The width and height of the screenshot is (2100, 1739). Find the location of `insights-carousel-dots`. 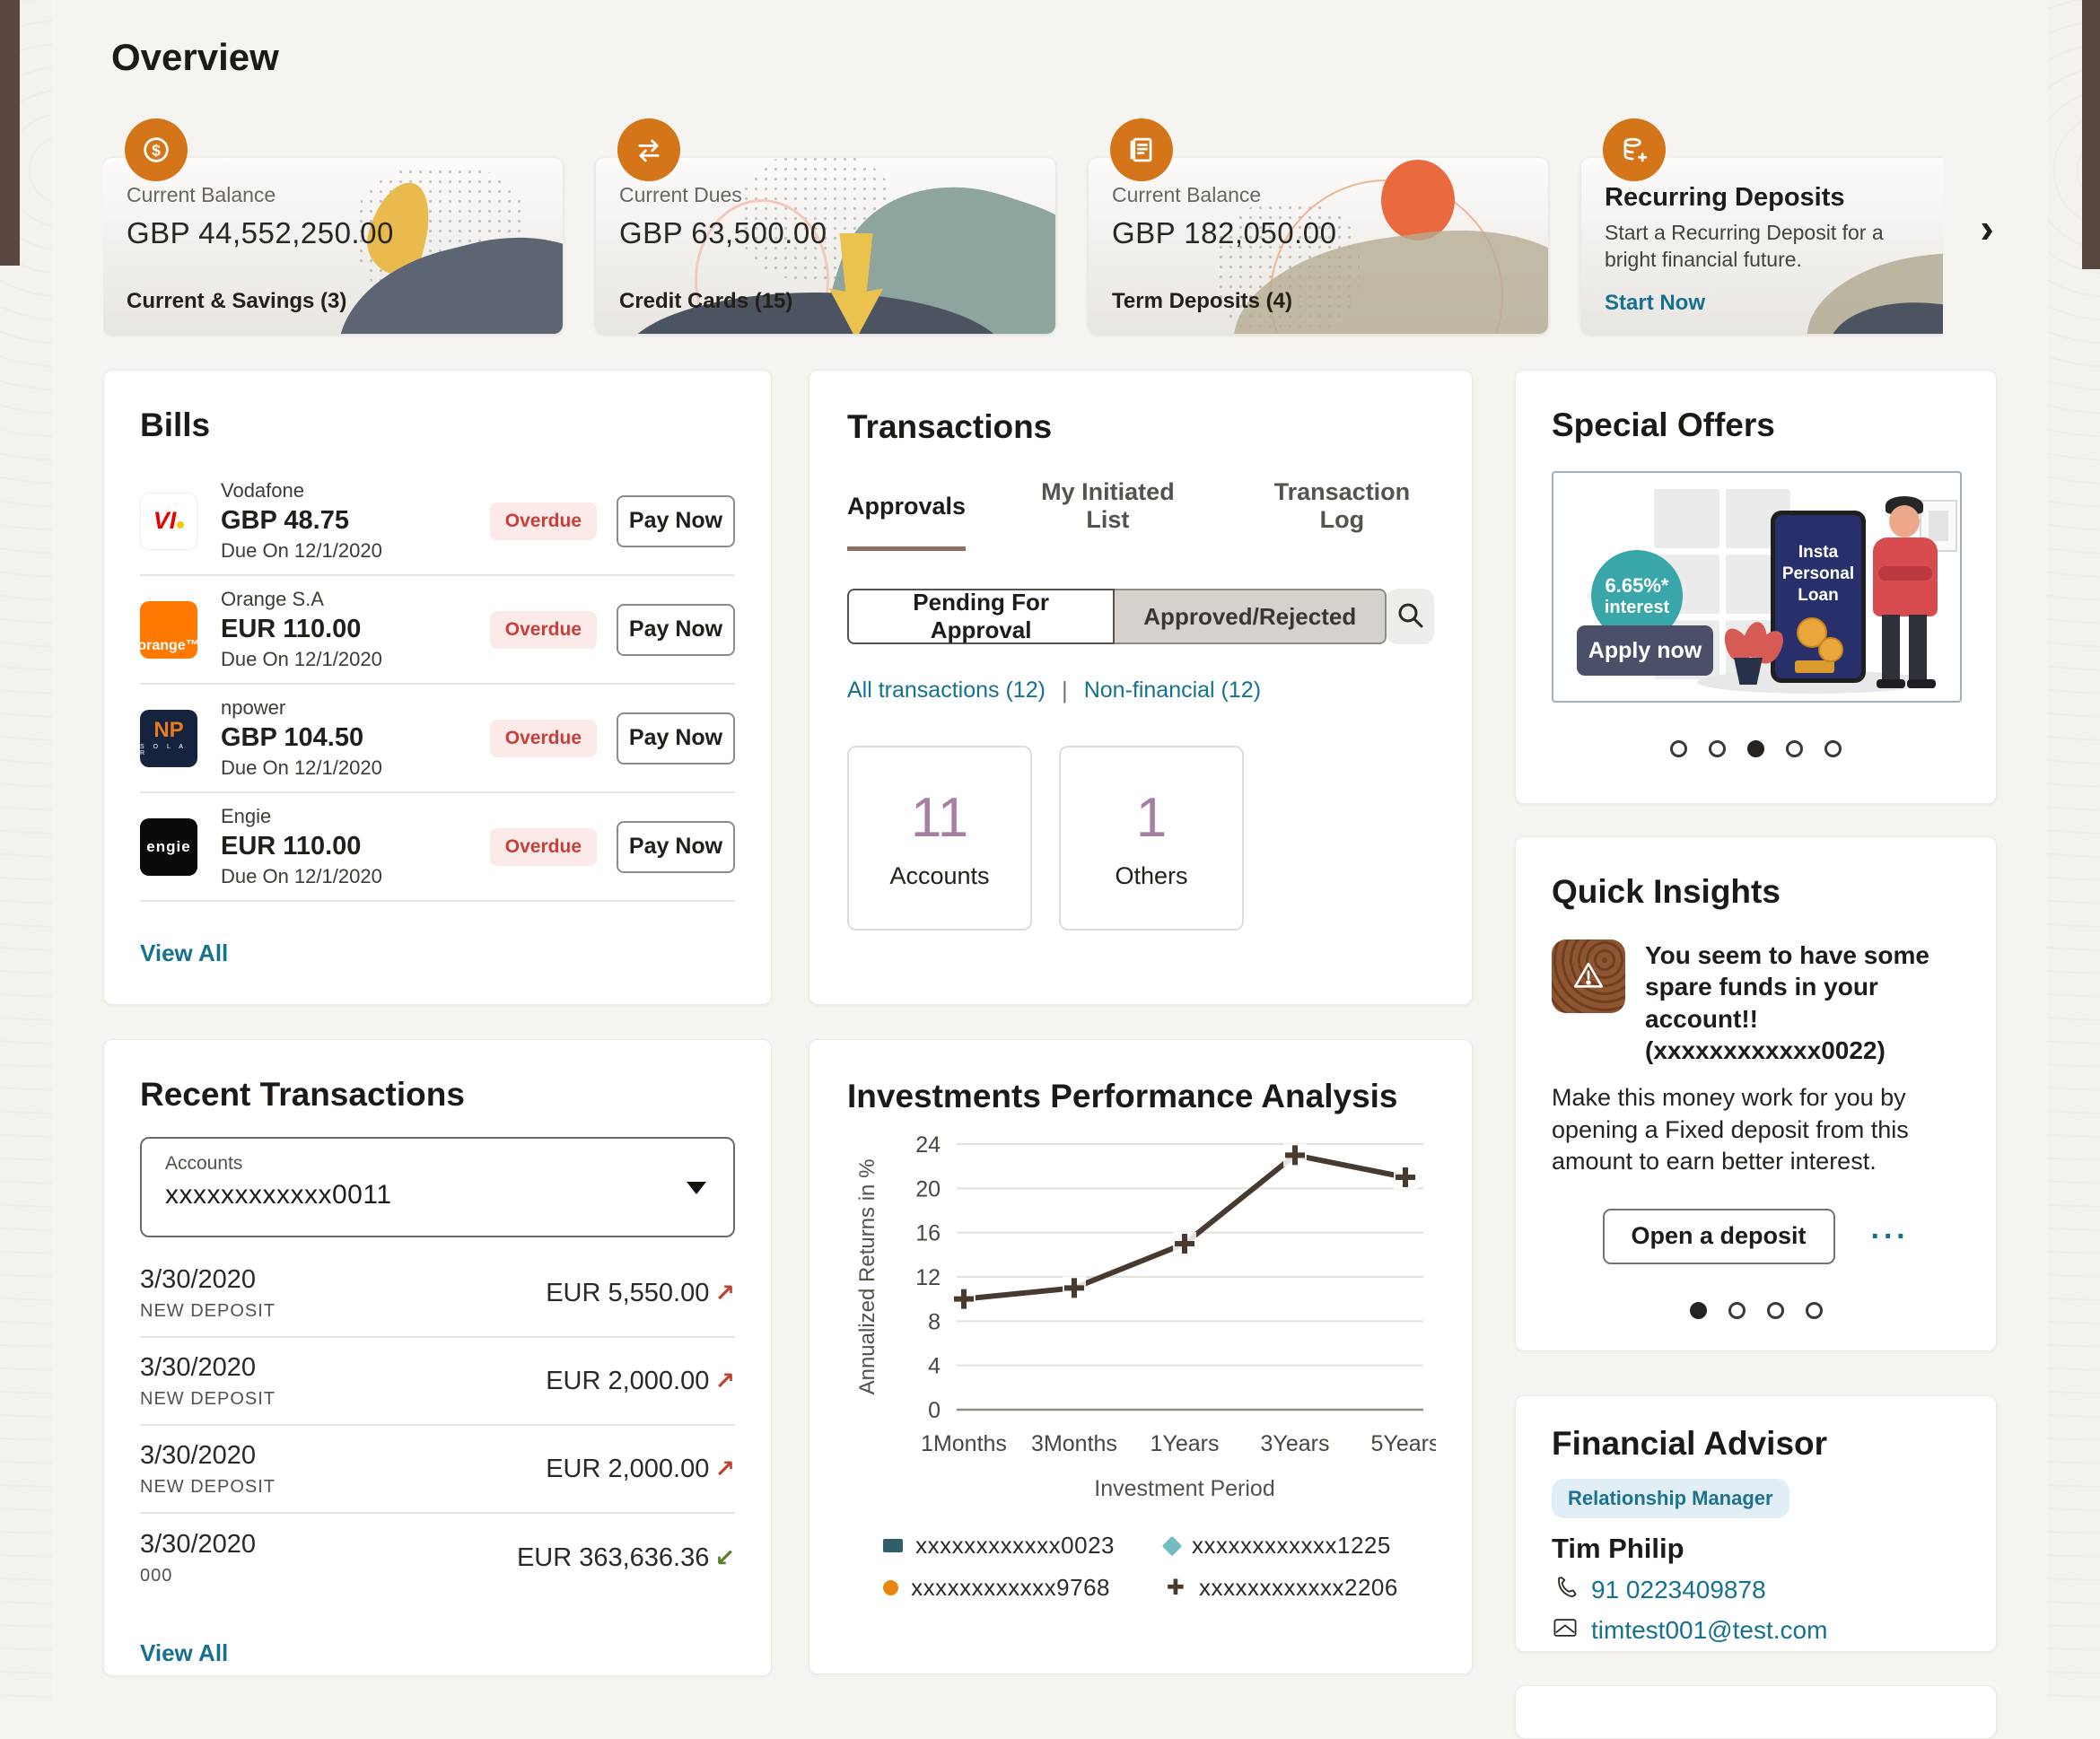

insights-carousel-dots is located at coordinates (1756, 1310).